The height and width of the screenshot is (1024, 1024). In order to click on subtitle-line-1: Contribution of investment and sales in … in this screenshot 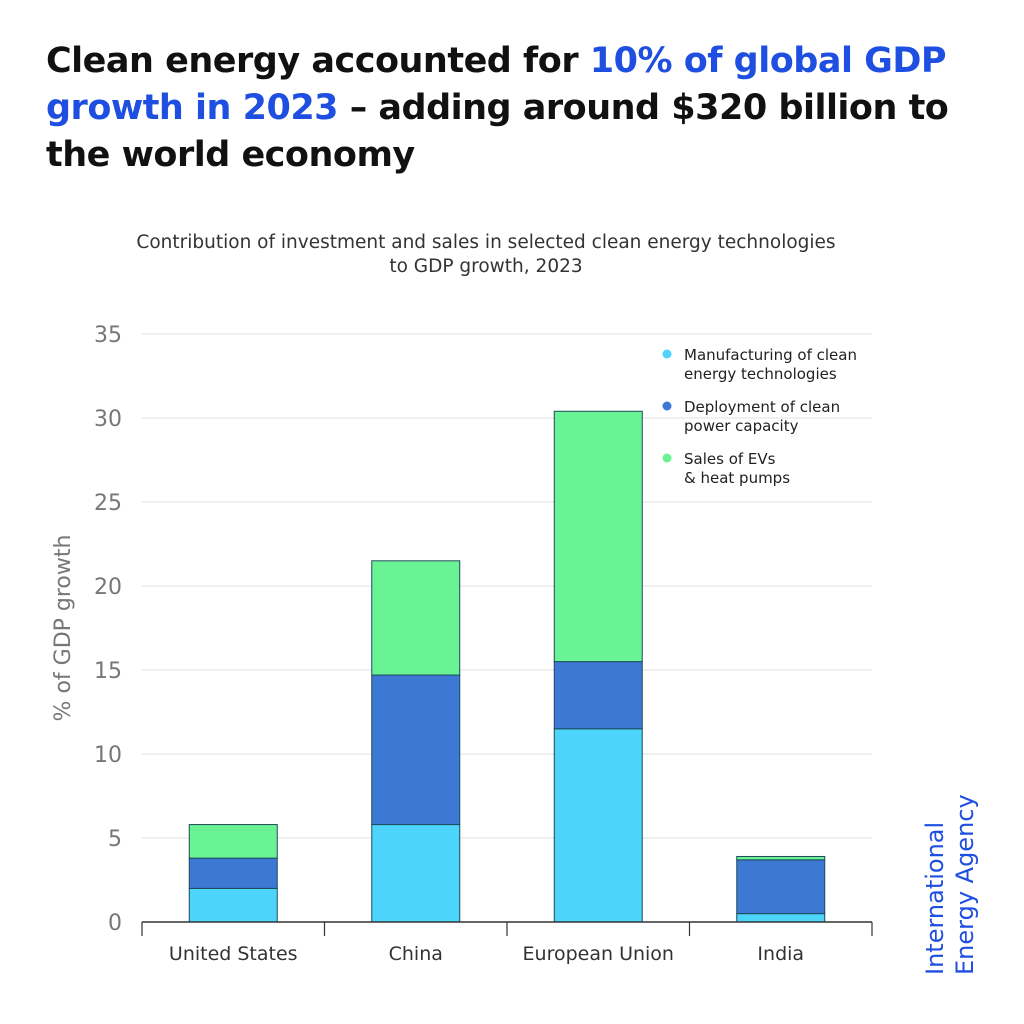, I will do `click(486, 242)`.